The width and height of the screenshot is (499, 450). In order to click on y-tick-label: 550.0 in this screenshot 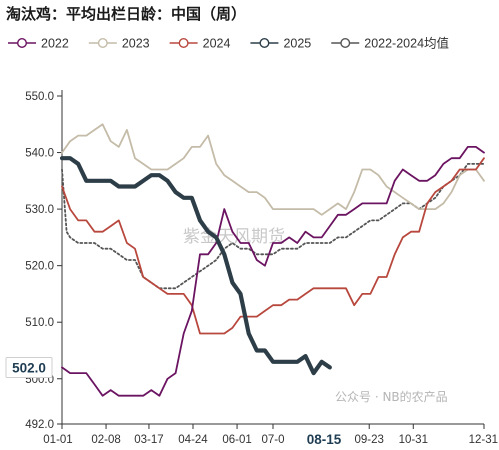, I will do `click(39, 97)`.